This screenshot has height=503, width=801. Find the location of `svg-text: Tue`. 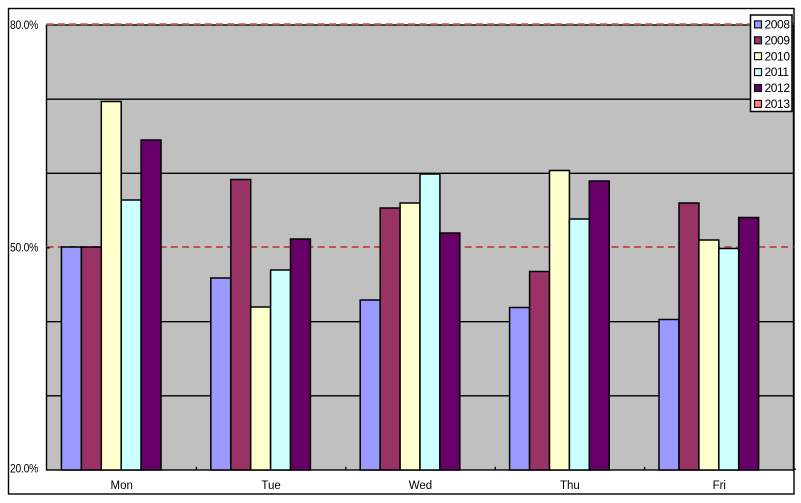

svg-text: Tue is located at coordinates (270, 486).